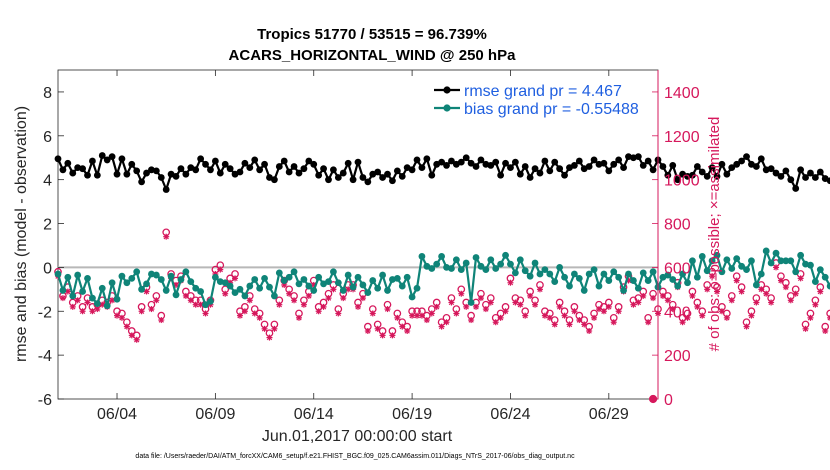 Image resolution: width=830 pixels, height=470 pixels. Describe the element at coordinates (676, 239) in the screenshot. I see `y-axis-right-ticks: 0 200 400 600 800 1000 1200 1400` at that location.